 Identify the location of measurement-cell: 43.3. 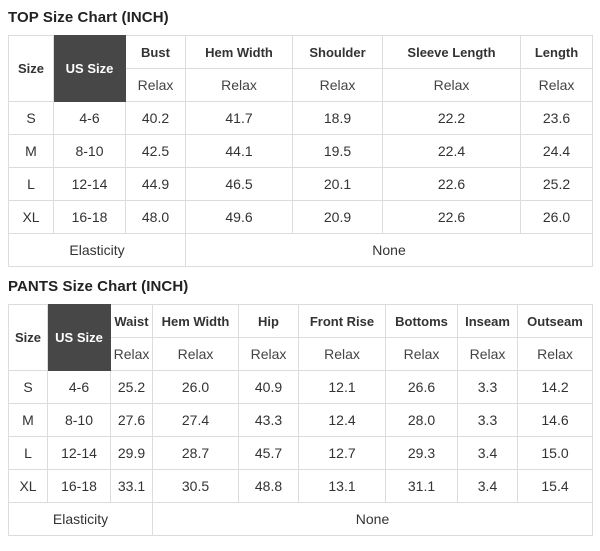
(268, 420).